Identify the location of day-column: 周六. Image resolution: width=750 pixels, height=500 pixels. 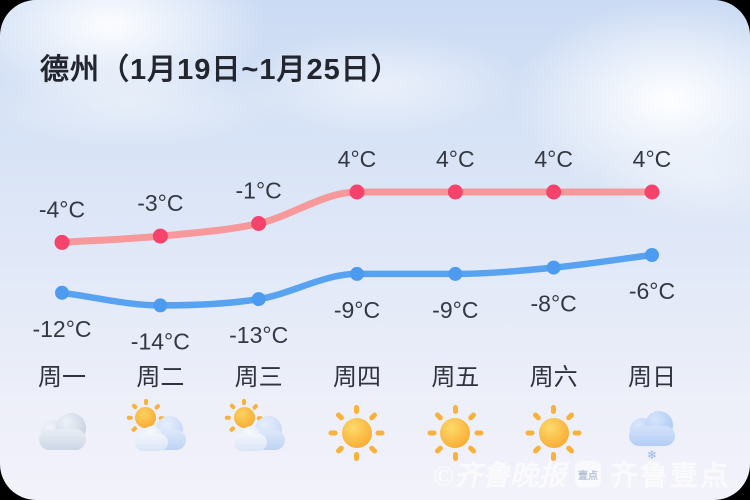
(554, 415).